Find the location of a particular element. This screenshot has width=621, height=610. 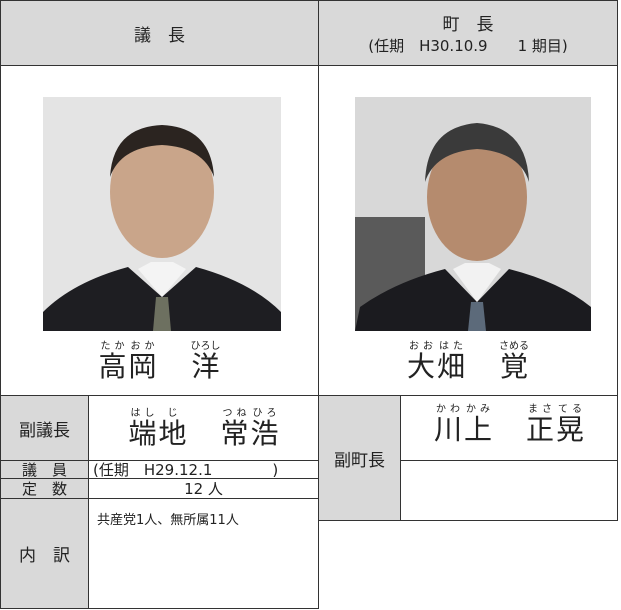

furigana: おか is located at coordinates (142, 346).